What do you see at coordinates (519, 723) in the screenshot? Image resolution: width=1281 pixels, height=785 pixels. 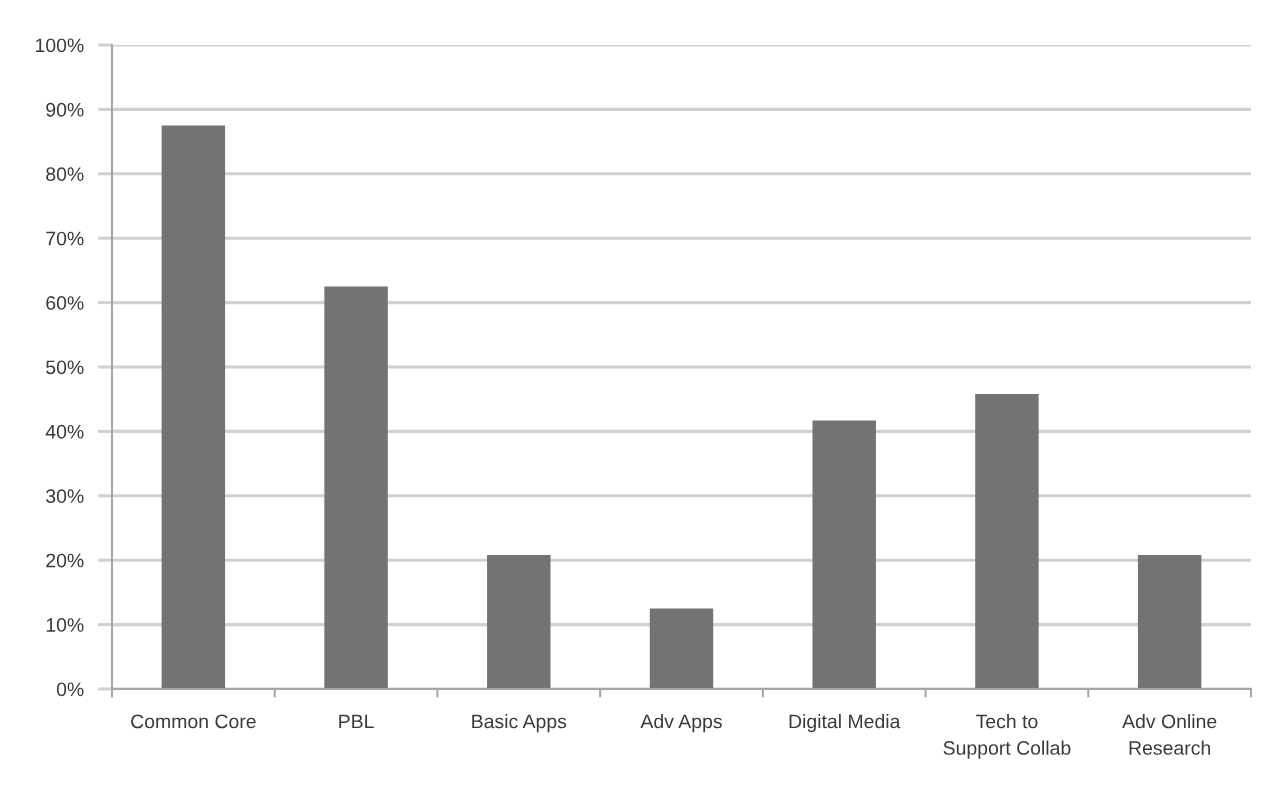 I see `x-tick-label: Basic Apps` at bounding box center [519, 723].